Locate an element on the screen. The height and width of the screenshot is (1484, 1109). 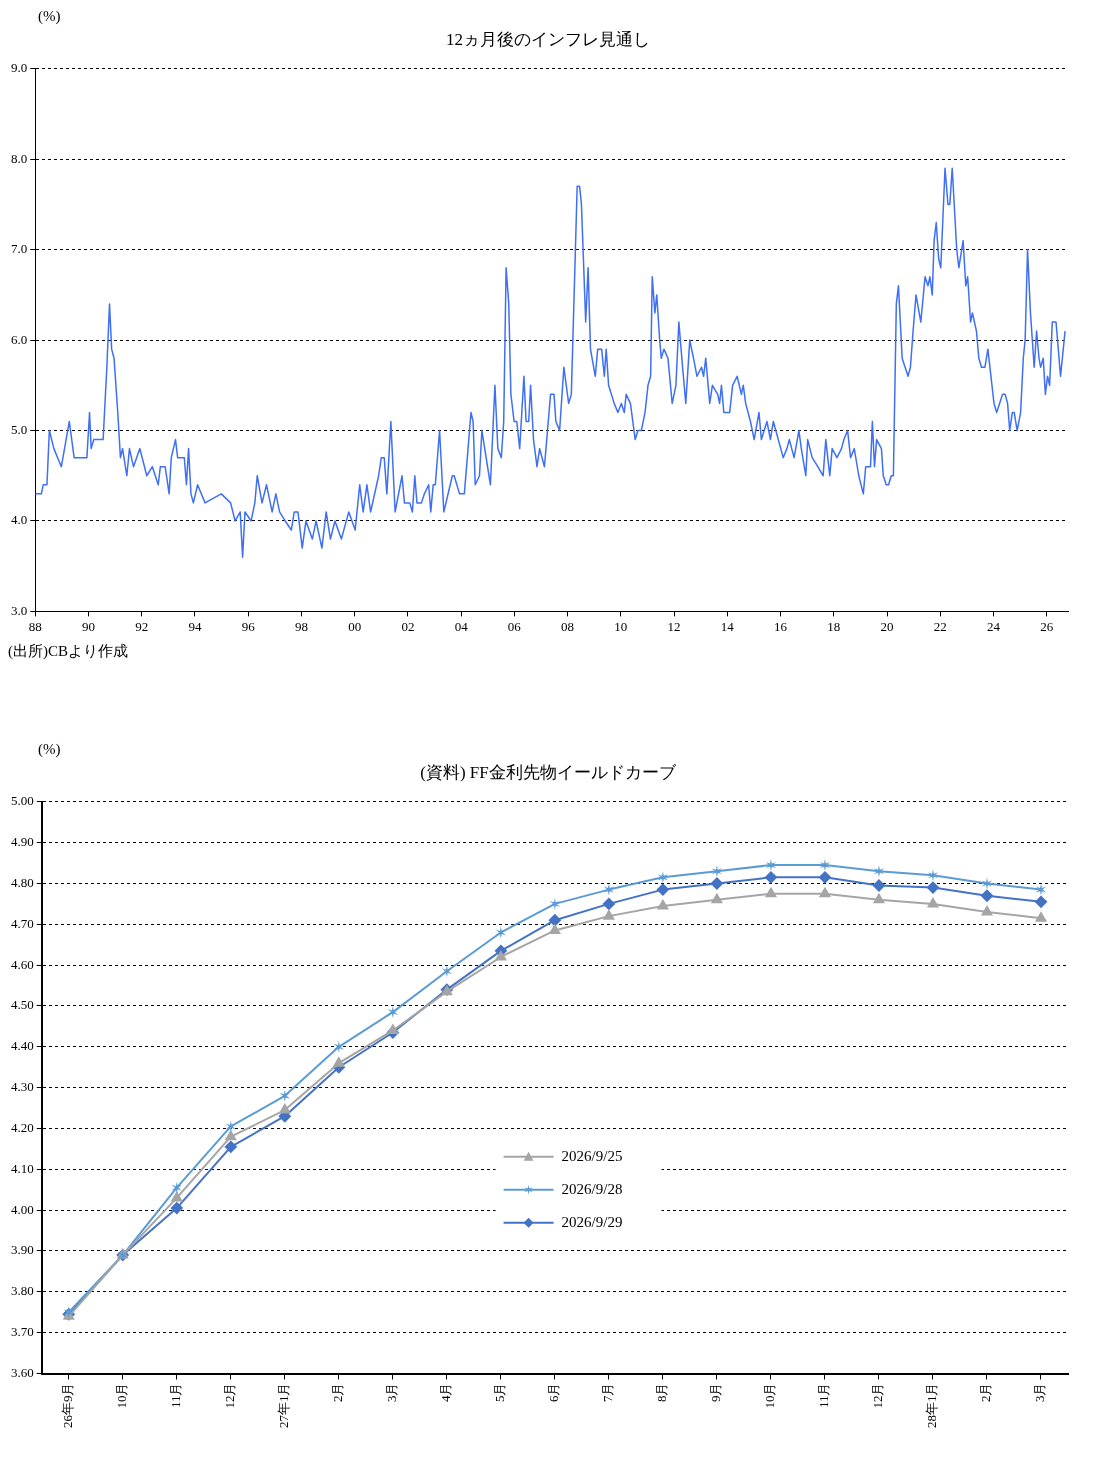
y-tick-label: 3.80 is located at coordinates (22, 1291).